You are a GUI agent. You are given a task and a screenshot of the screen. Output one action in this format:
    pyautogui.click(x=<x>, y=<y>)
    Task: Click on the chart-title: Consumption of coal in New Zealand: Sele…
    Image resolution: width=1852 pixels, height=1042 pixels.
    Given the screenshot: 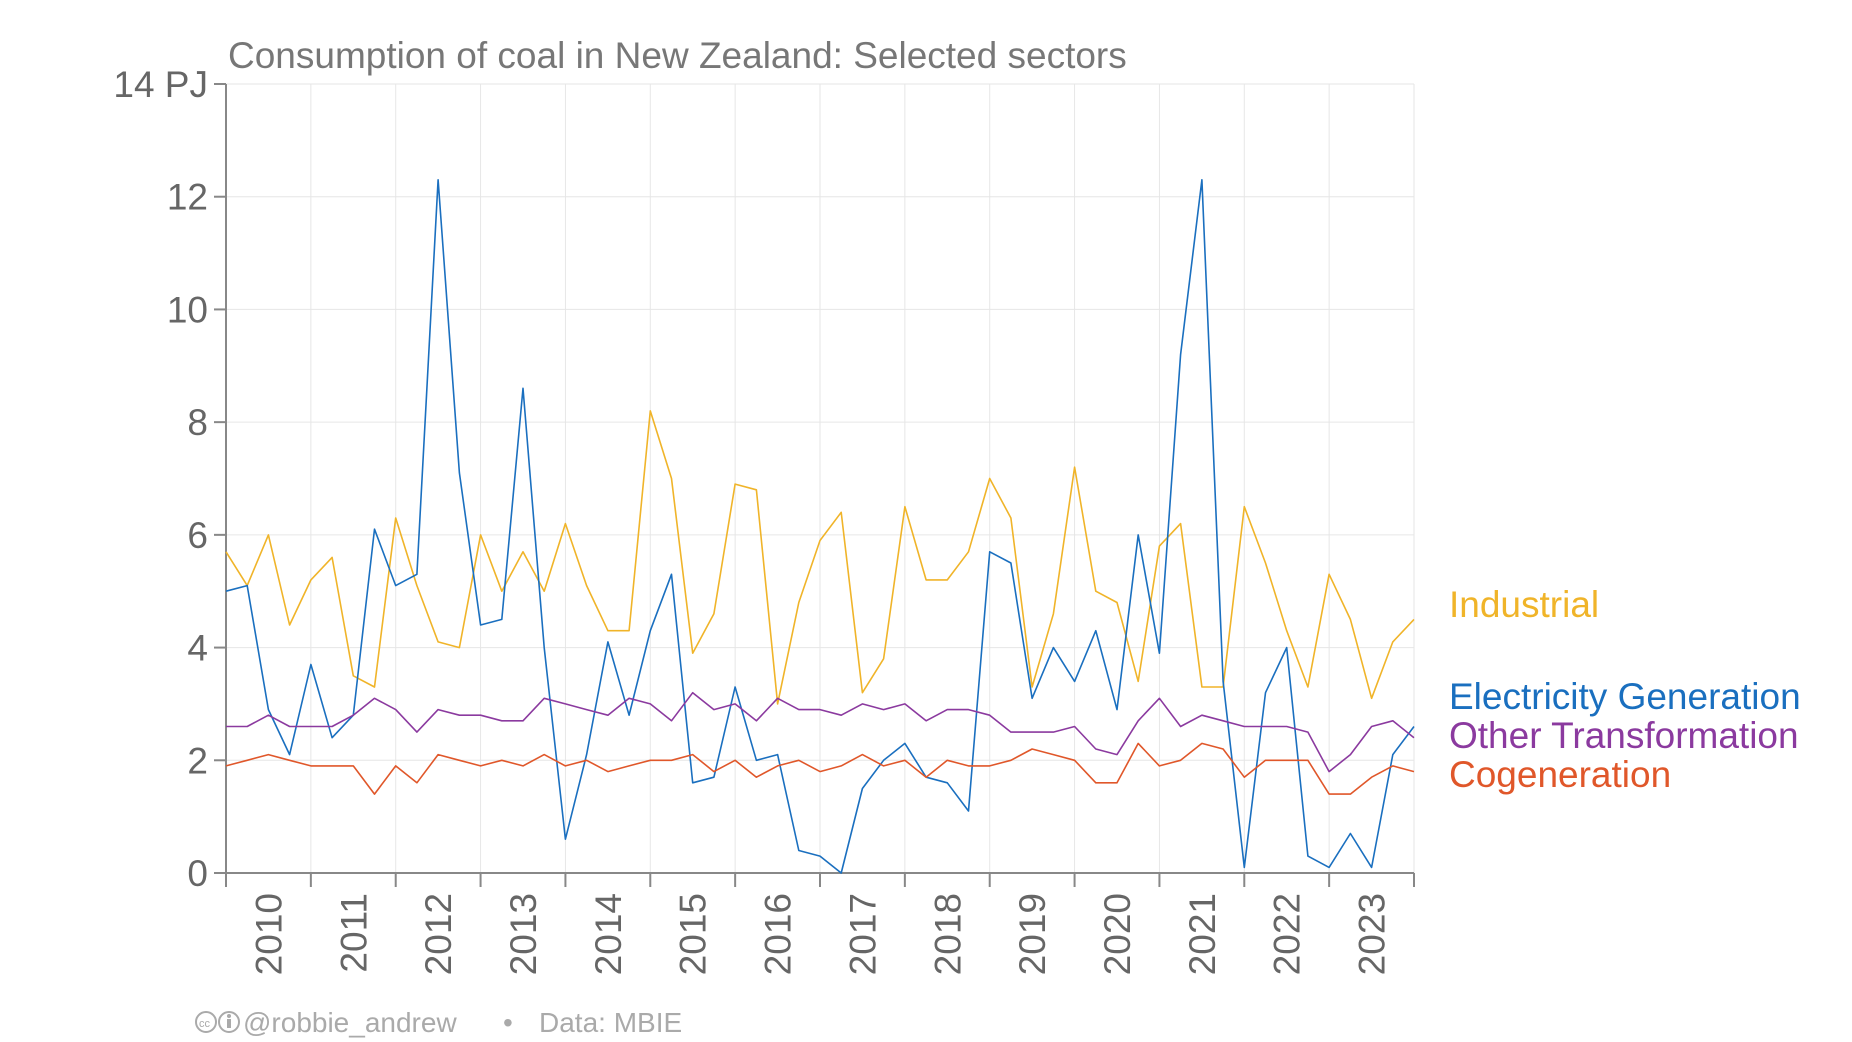 What is the action you would take?
    pyautogui.click(x=677, y=55)
    